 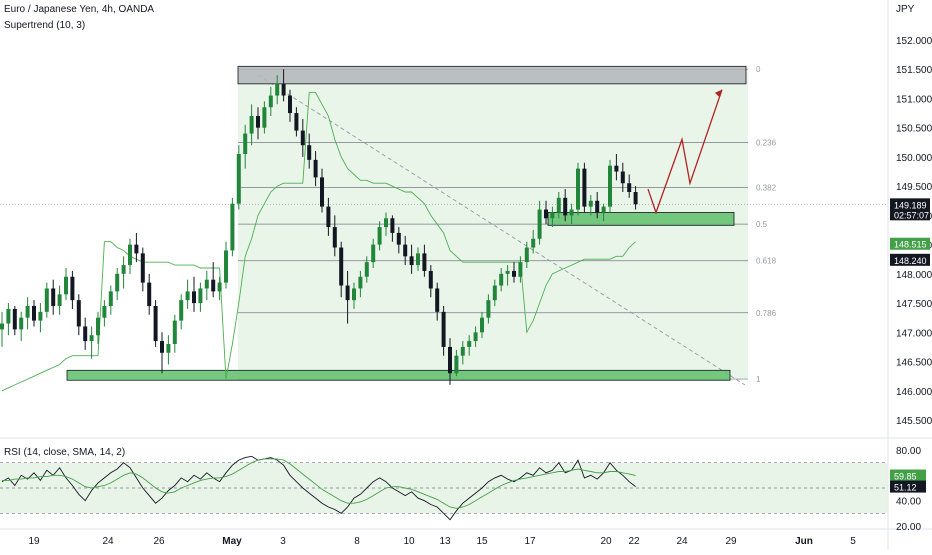 I want to click on rsi-tag-bg, so click(x=908, y=486).